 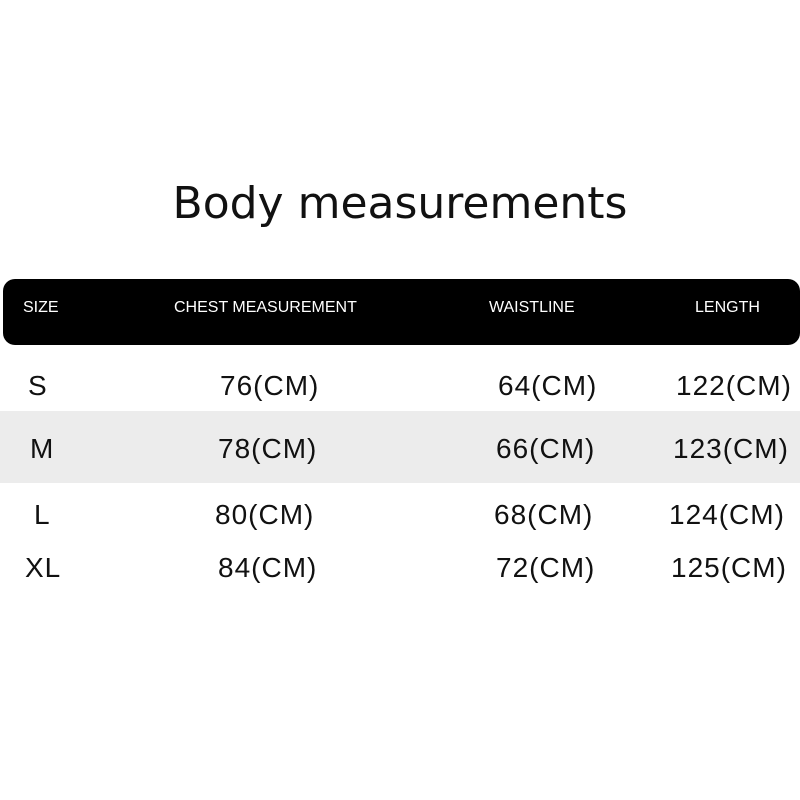 What do you see at coordinates (731, 448) in the screenshot?
I see `cell-length: 123(CM)` at bounding box center [731, 448].